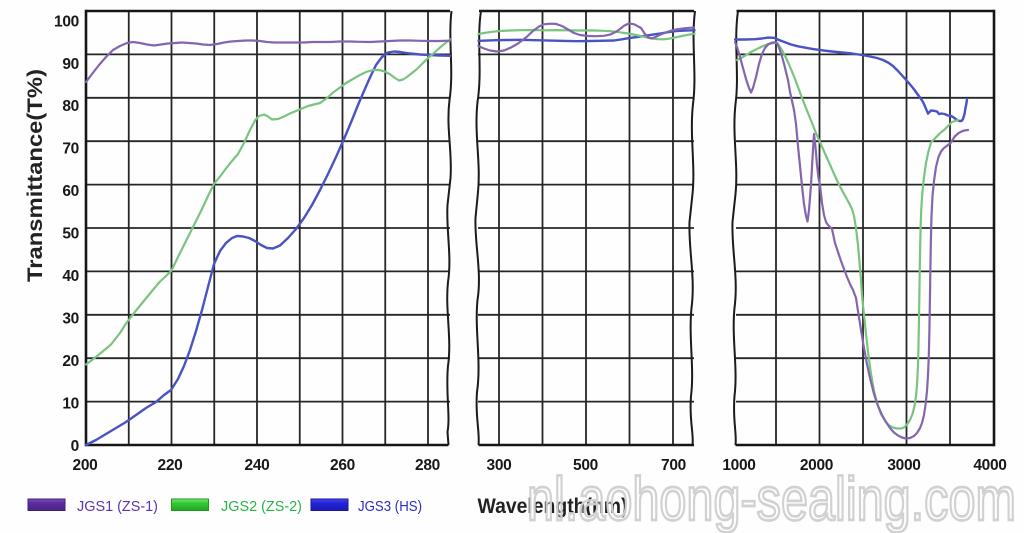  Describe the element at coordinates (257, 465) in the screenshot. I see `svg-text: 240` at that location.